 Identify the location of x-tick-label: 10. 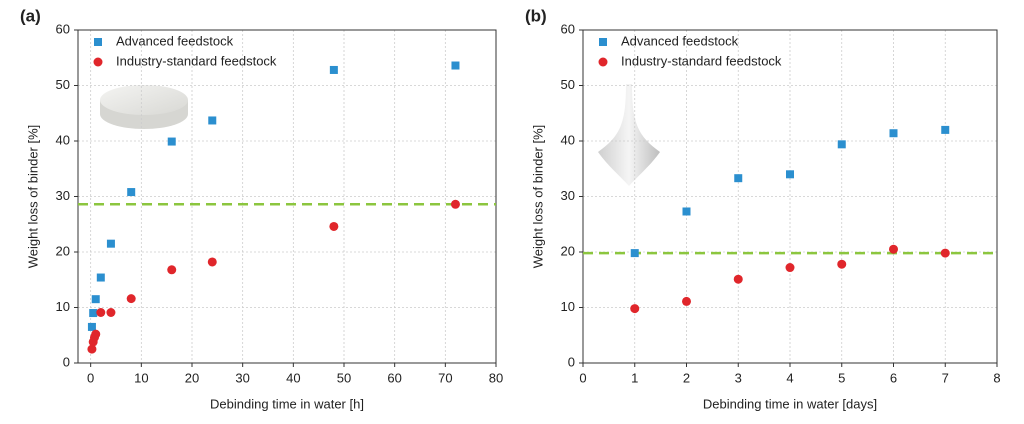
(141, 377).